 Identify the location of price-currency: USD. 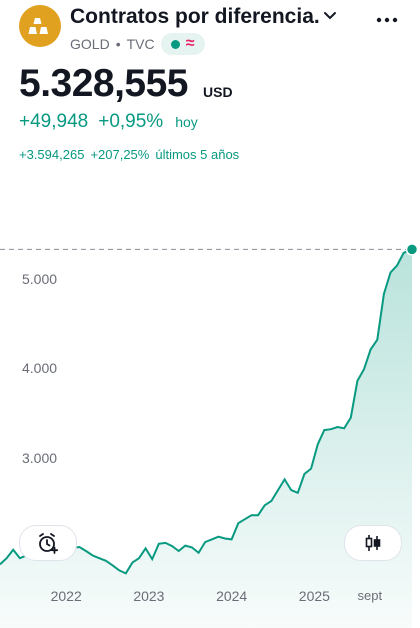
(218, 92).